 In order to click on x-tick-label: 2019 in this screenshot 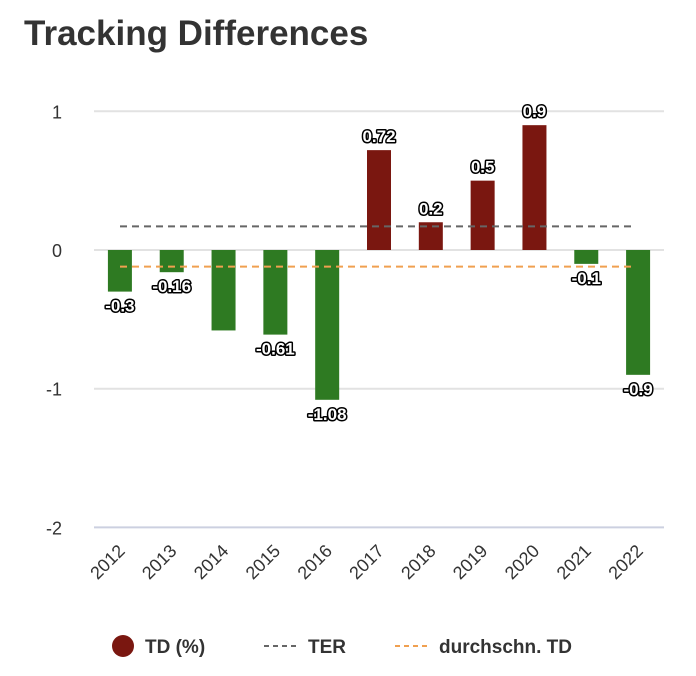, I will do `click(470, 562)`.